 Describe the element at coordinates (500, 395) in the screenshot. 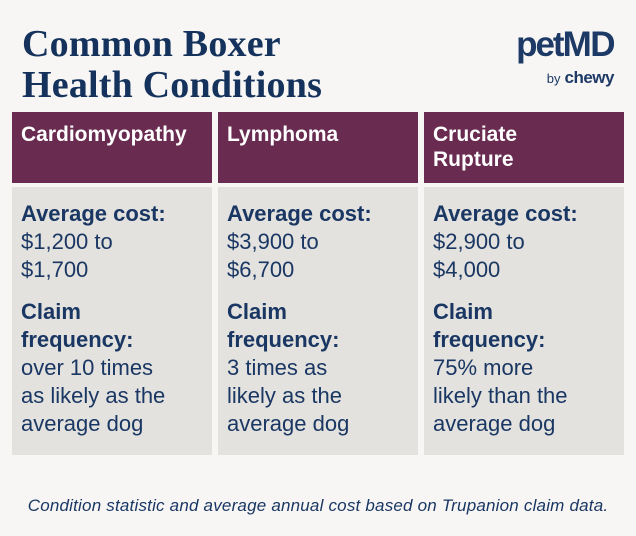

I see `frequency-value: 75% more likely than the average dog` at that location.